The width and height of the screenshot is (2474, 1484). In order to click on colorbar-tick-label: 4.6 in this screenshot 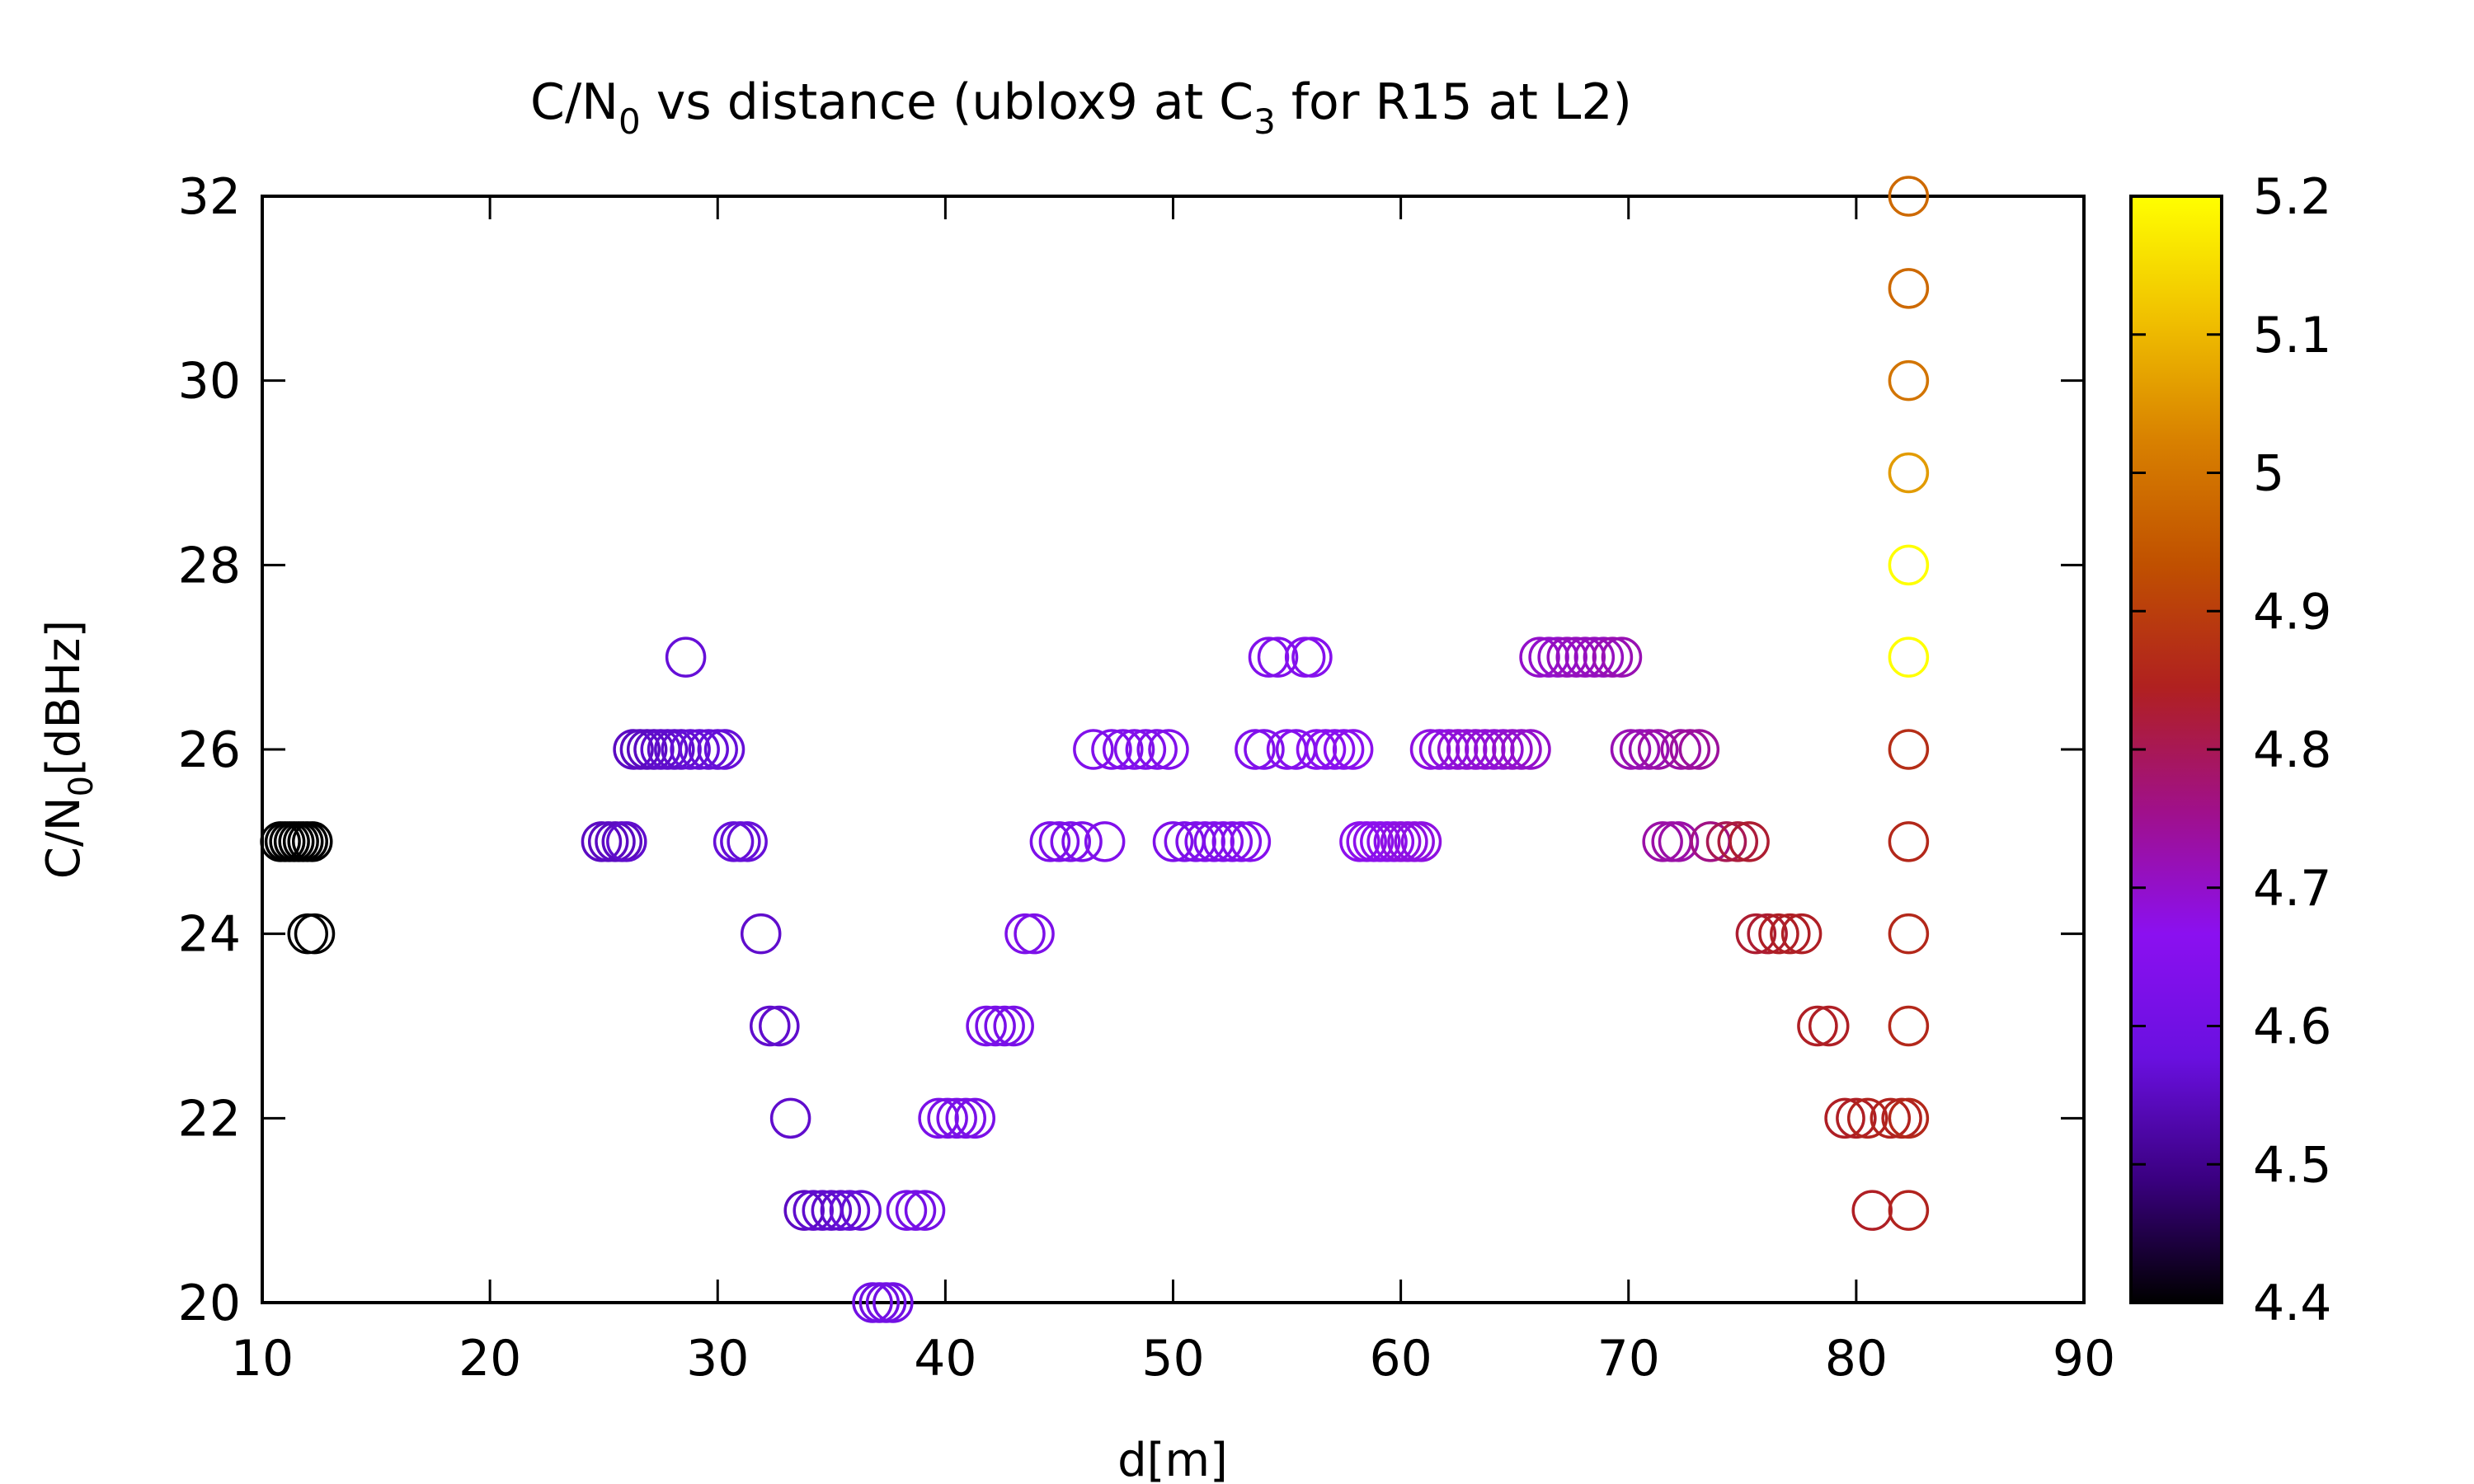, I will do `click(2292, 1027)`.